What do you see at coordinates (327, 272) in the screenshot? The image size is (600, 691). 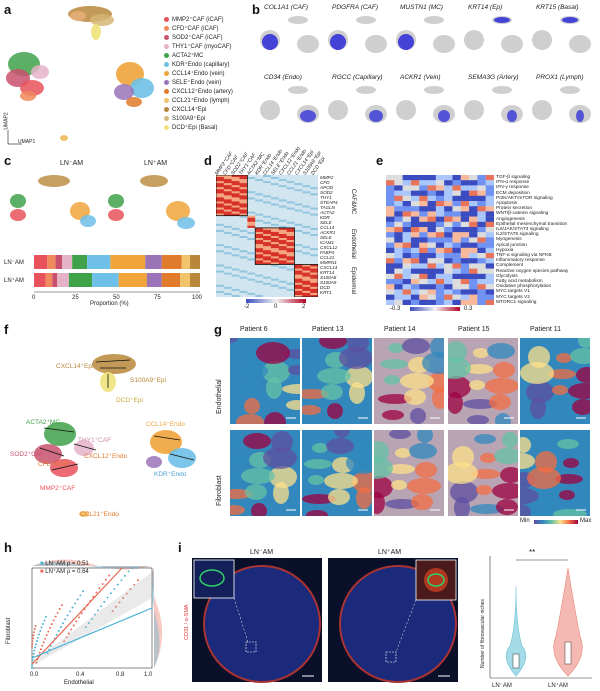 I see `row-label: KRT14` at bounding box center [327, 272].